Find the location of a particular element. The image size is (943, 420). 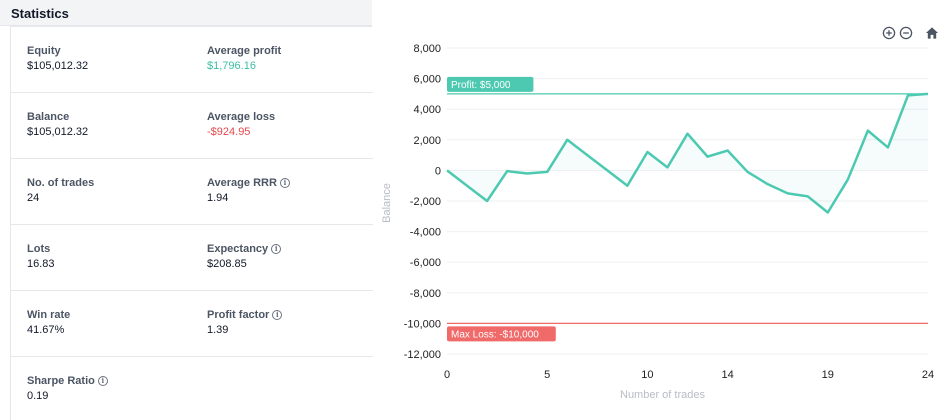

series-area is located at coordinates (687, 153).